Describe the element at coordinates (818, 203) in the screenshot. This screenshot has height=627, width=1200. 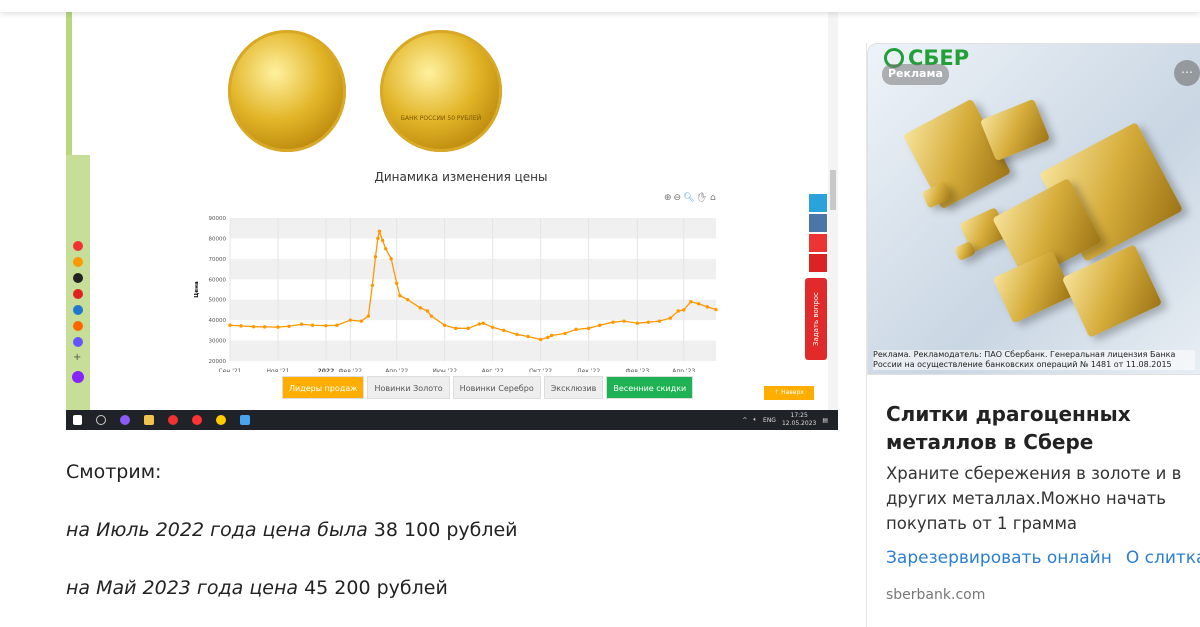
I see `telegram-icon` at that location.